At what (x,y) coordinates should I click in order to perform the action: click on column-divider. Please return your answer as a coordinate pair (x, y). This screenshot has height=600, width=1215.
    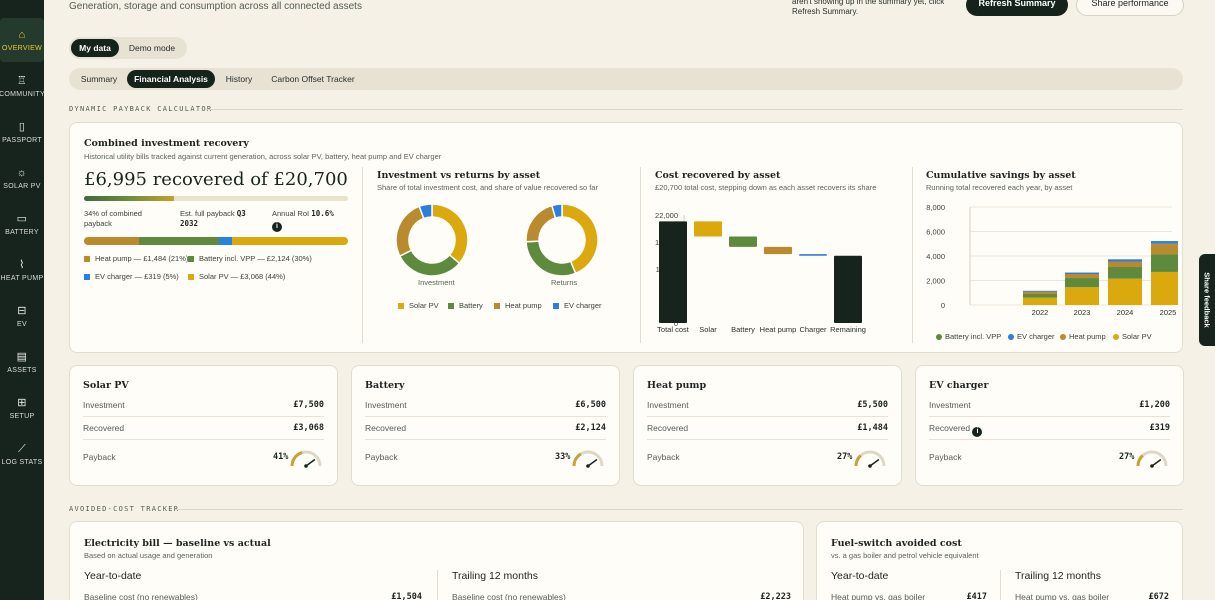
    Looking at the image, I should click on (1000, 585).